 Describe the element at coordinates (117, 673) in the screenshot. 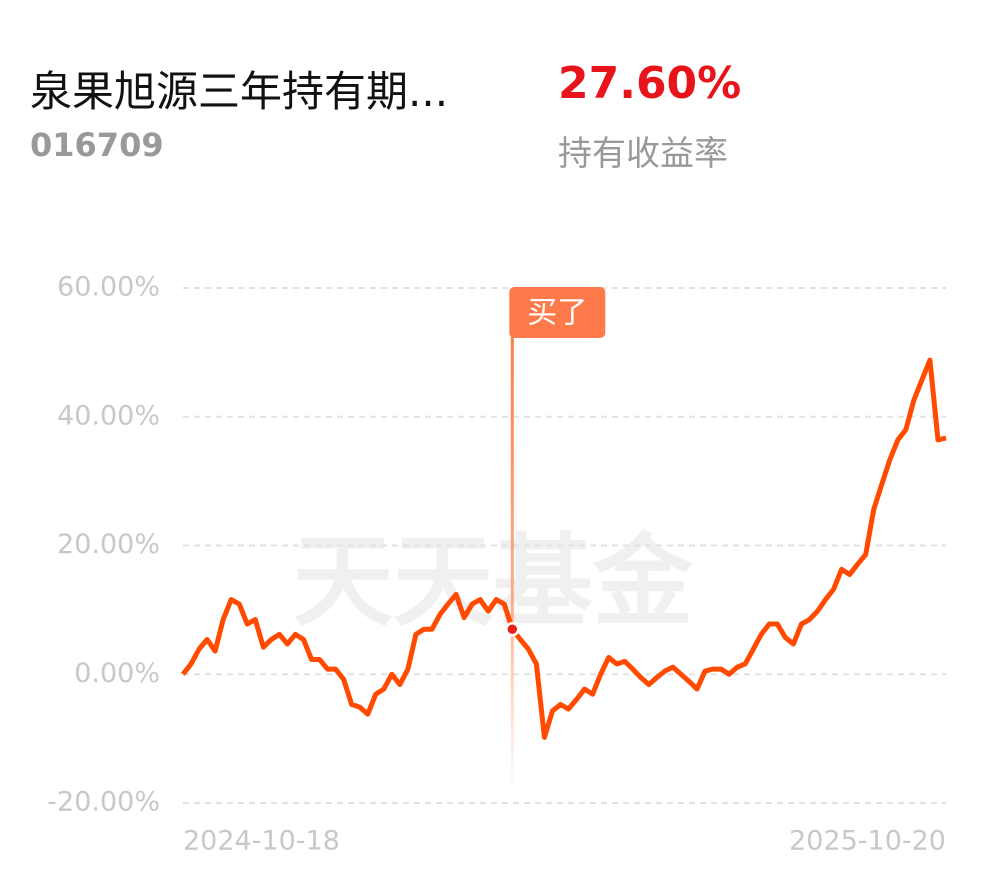

I see `y-tick-label: 0.00%` at that location.